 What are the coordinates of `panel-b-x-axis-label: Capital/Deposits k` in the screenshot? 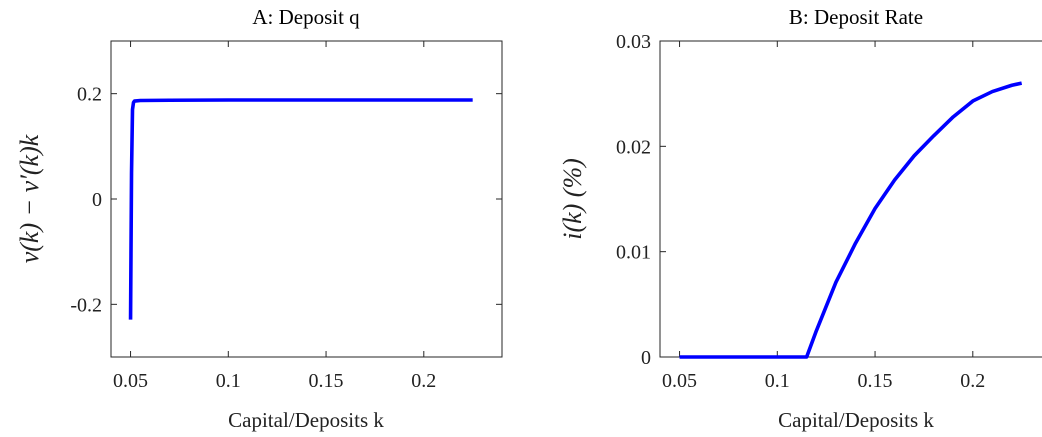 It's located at (856, 420).